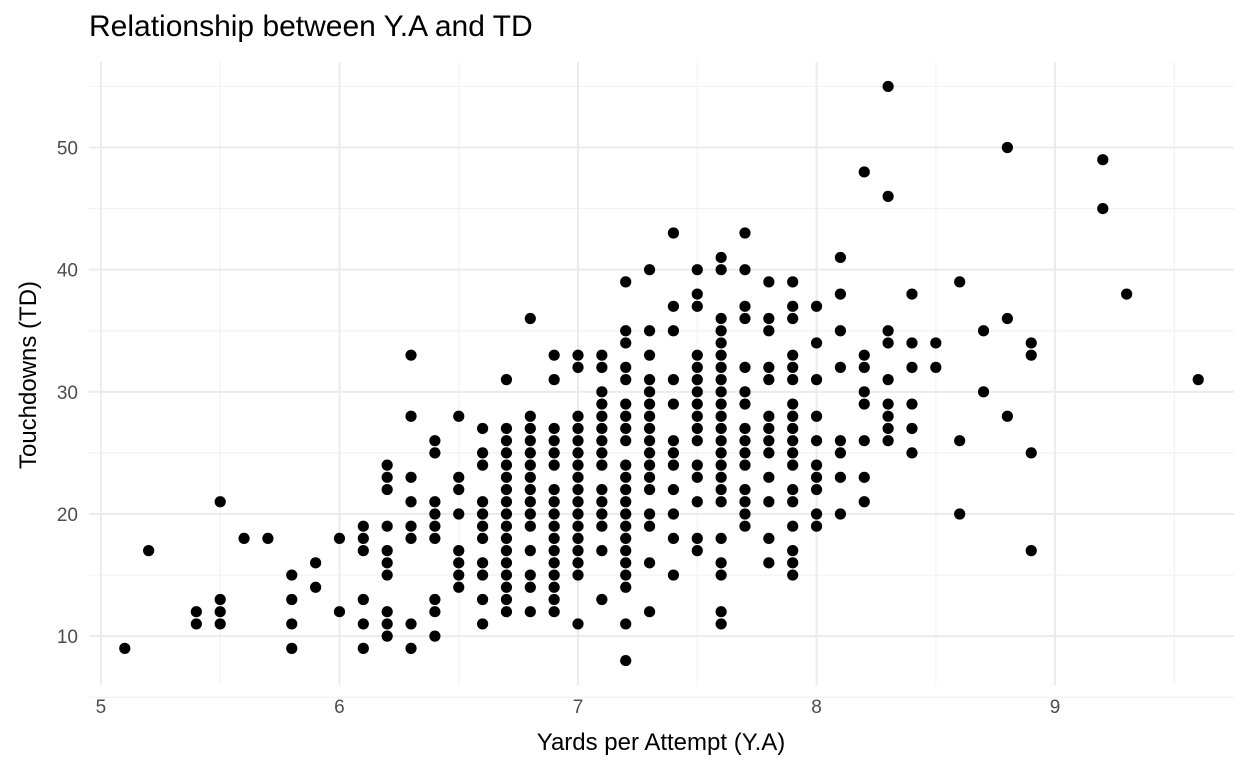 Image resolution: width=1248 pixels, height=768 pixels. Describe the element at coordinates (101, 707) in the screenshot. I see `x-tick-label: 5` at that location.